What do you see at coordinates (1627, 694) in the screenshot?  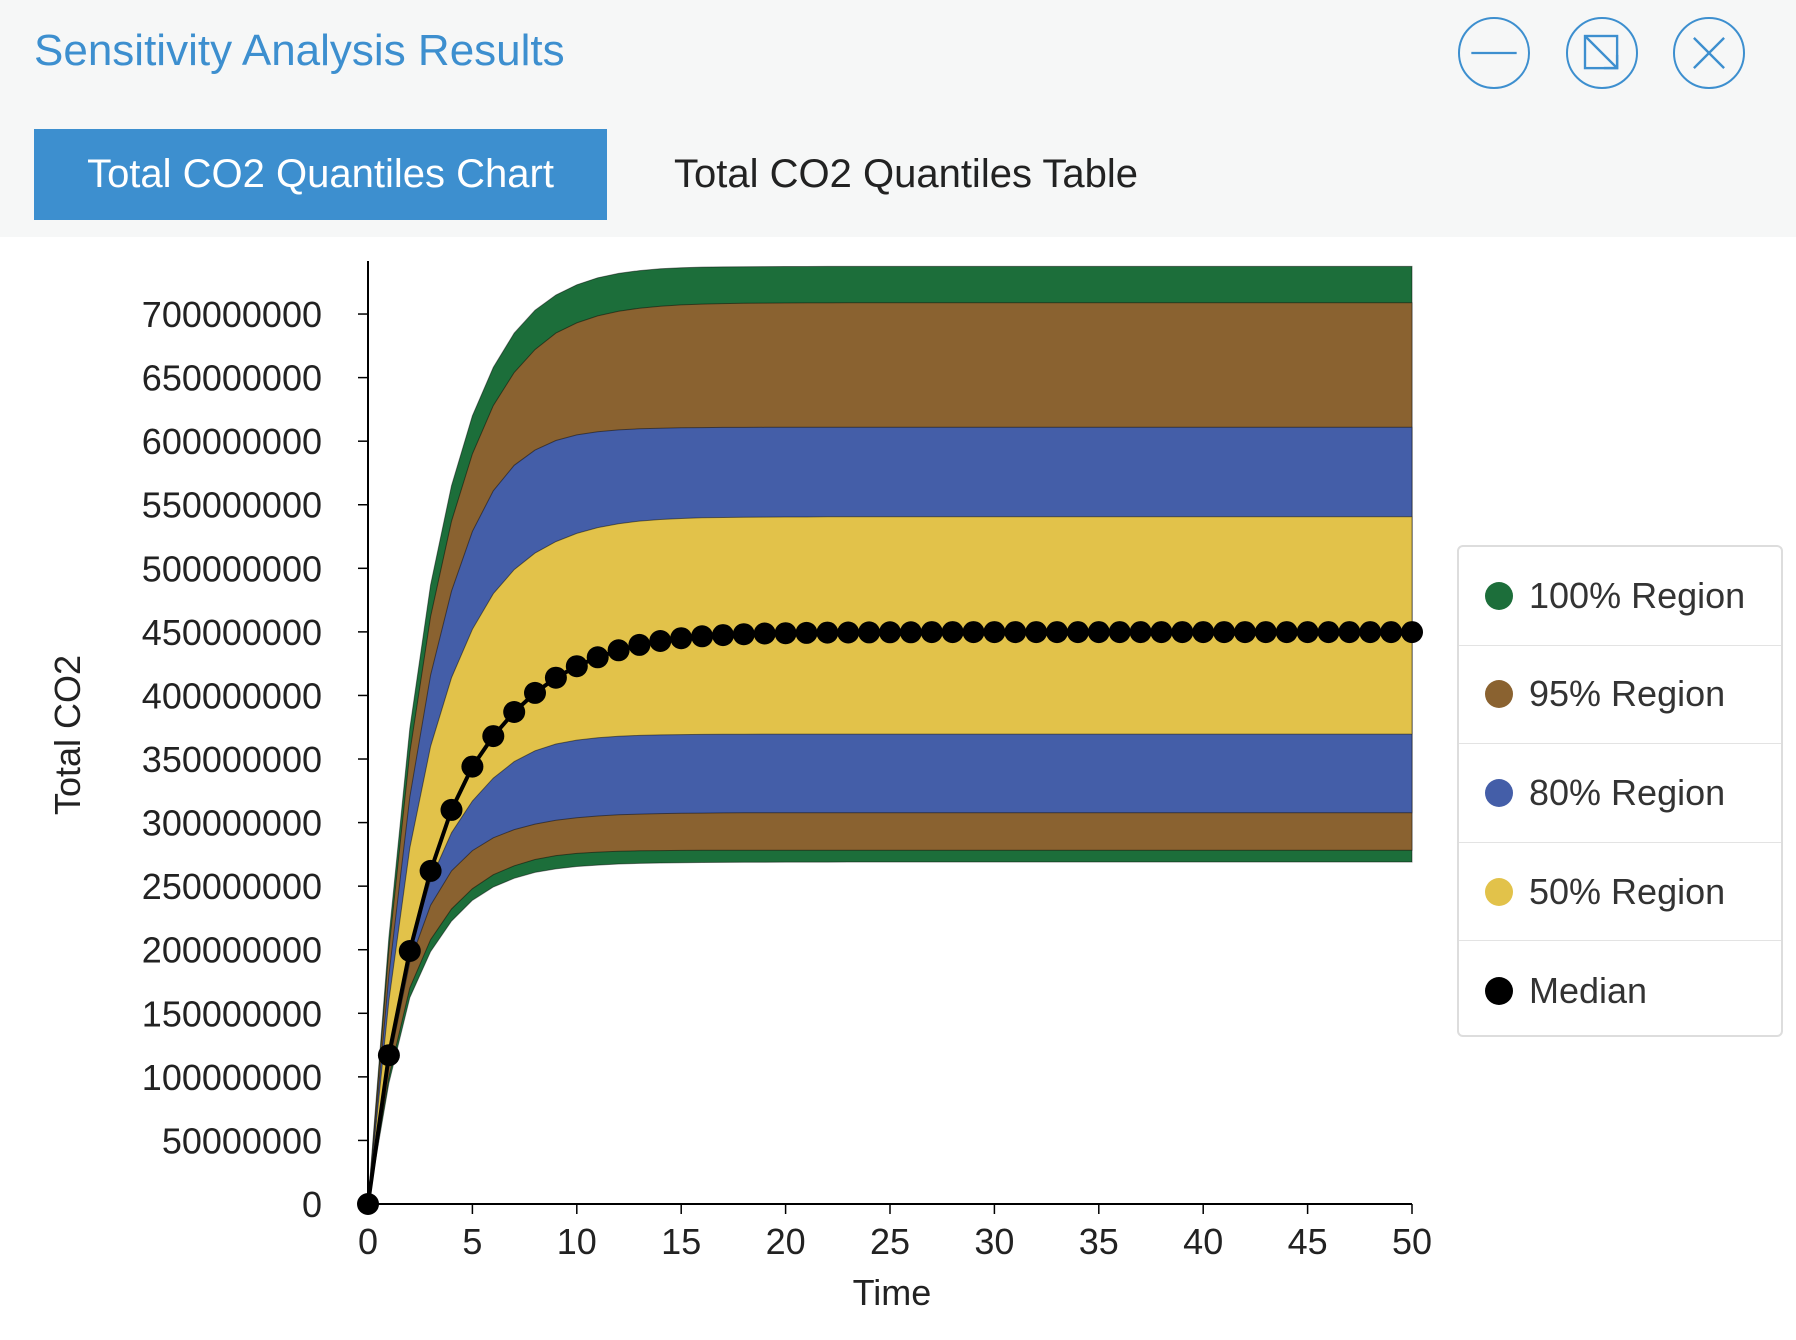 I see `legend-label: 95% Region` at bounding box center [1627, 694].